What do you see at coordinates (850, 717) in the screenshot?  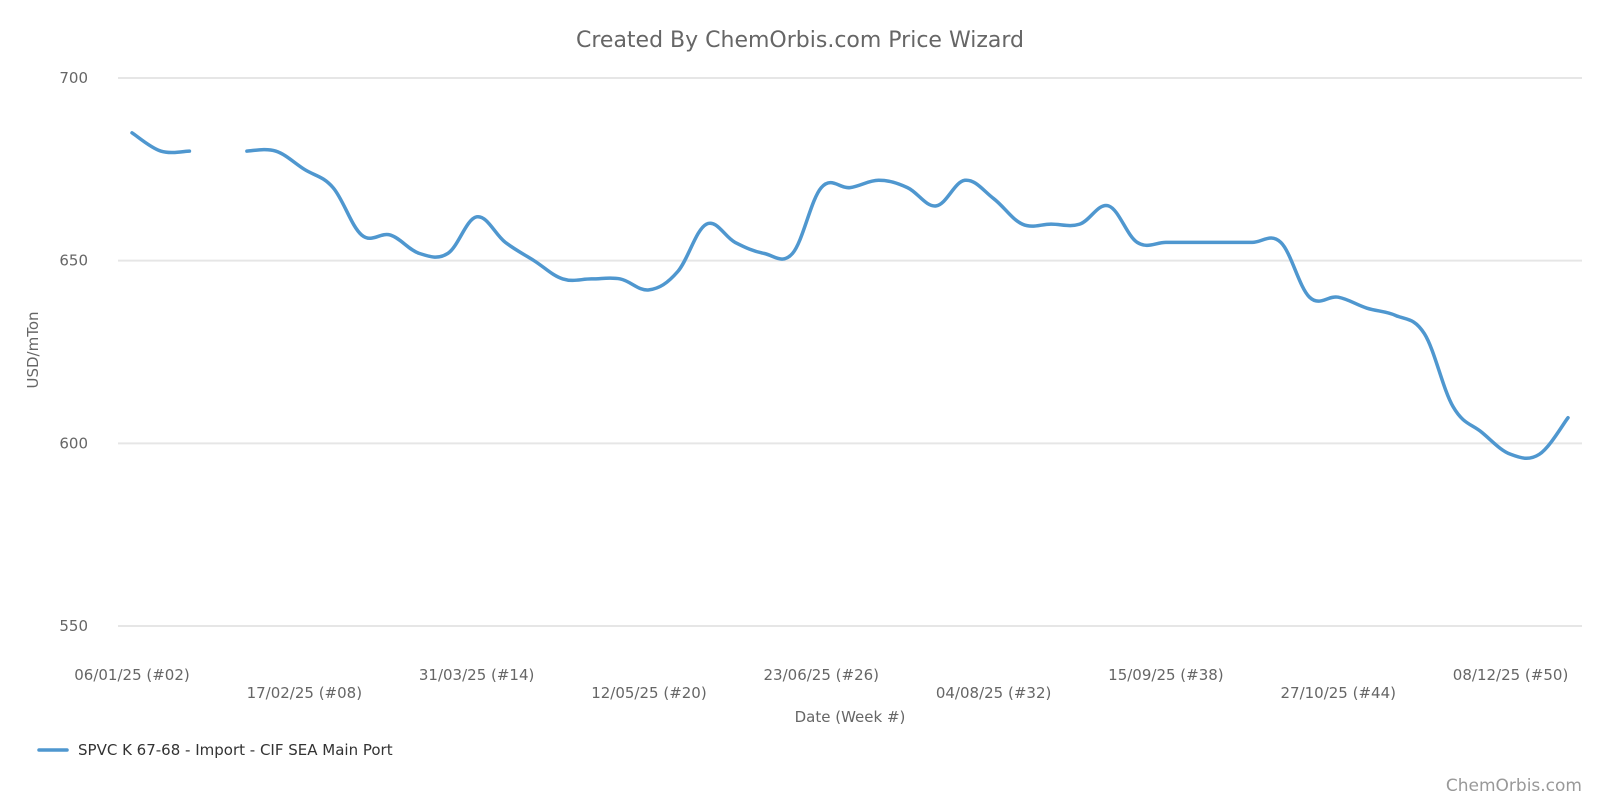 I see `x-axis-label: Date (Week #)` at bounding box center [850, 717].